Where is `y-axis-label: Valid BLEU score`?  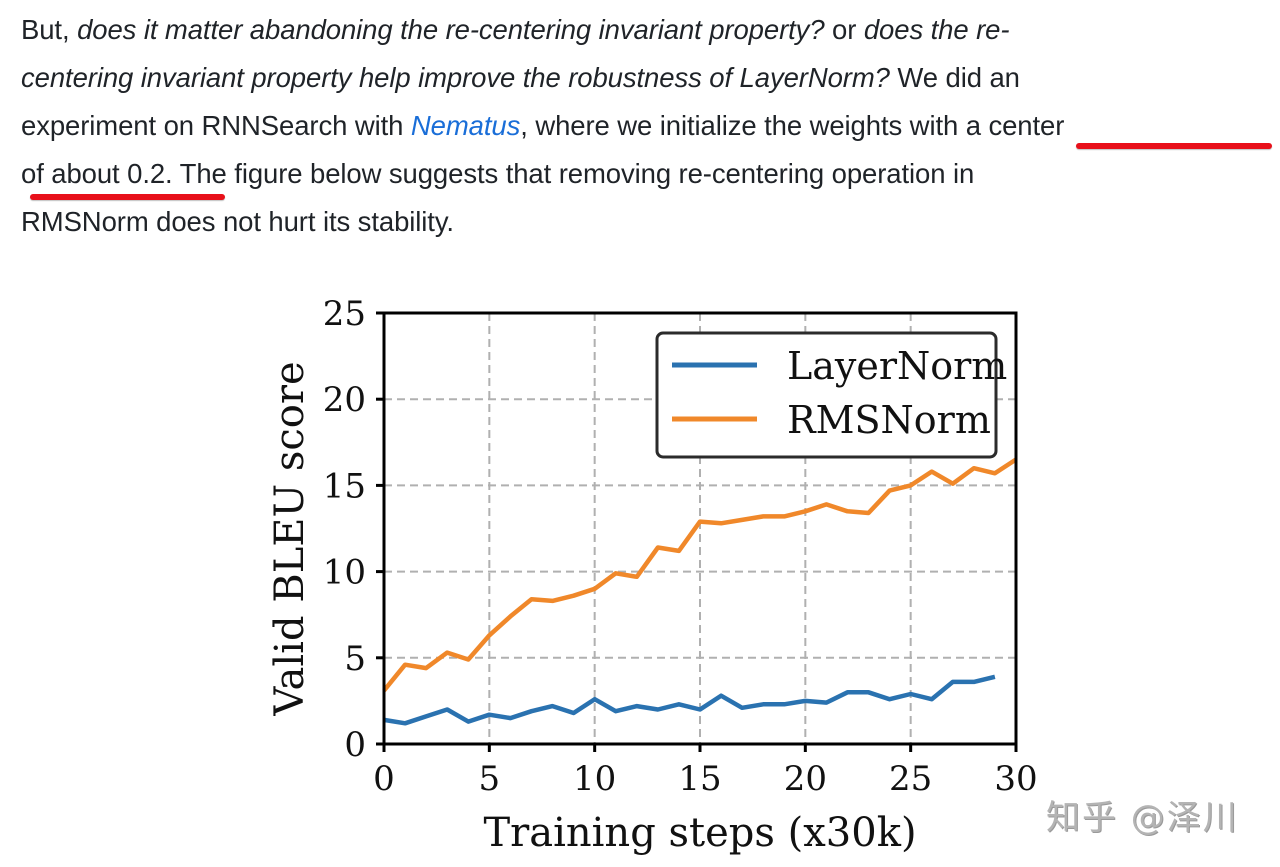 y-axis-label: Valid BLEU score is located at coordinates (290, 538).